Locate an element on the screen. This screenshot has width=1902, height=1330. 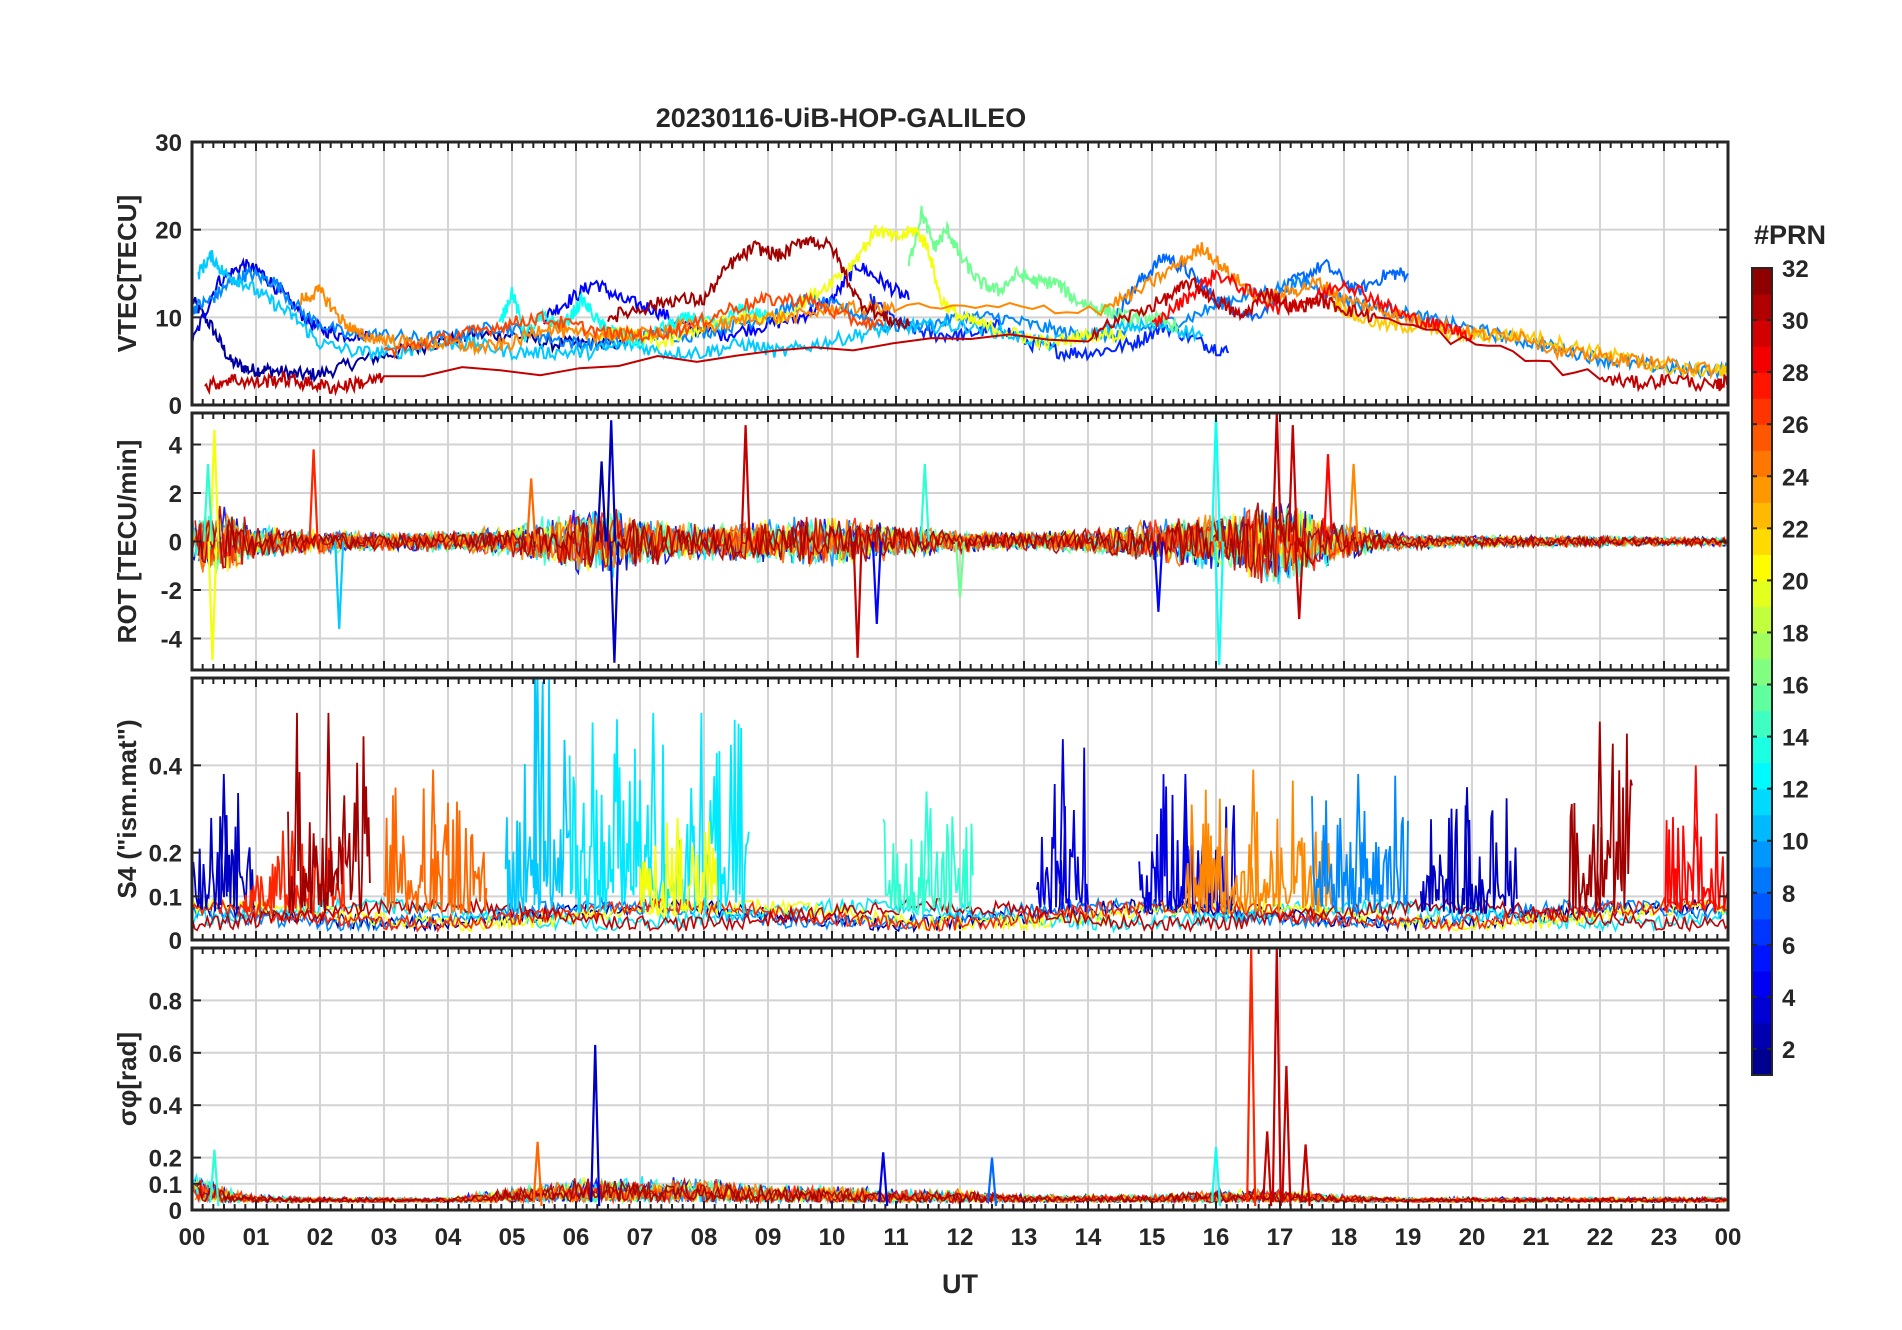
y-tick-label: 30 is located at coordinates (168, 143).